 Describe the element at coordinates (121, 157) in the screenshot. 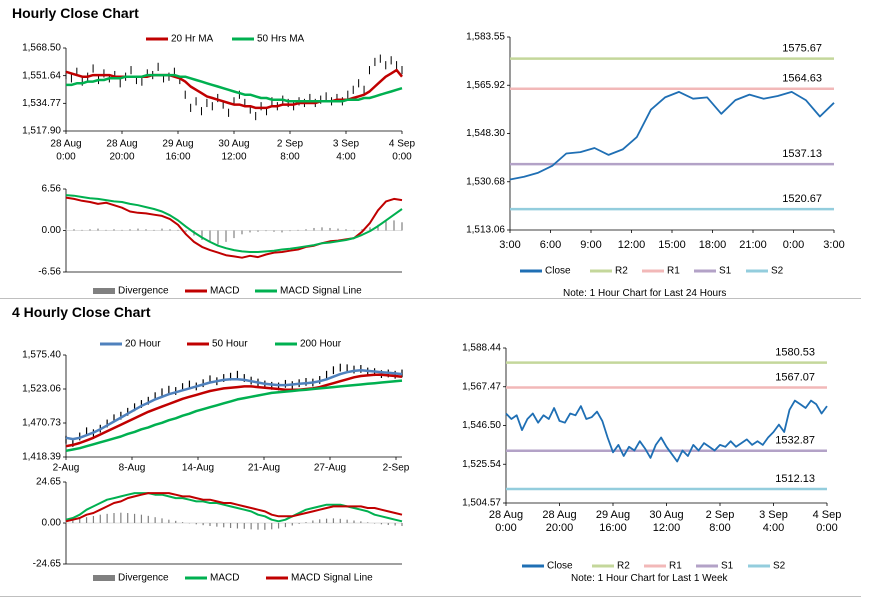

I see `hourly-price-xtick-label: 20:00` at that location.